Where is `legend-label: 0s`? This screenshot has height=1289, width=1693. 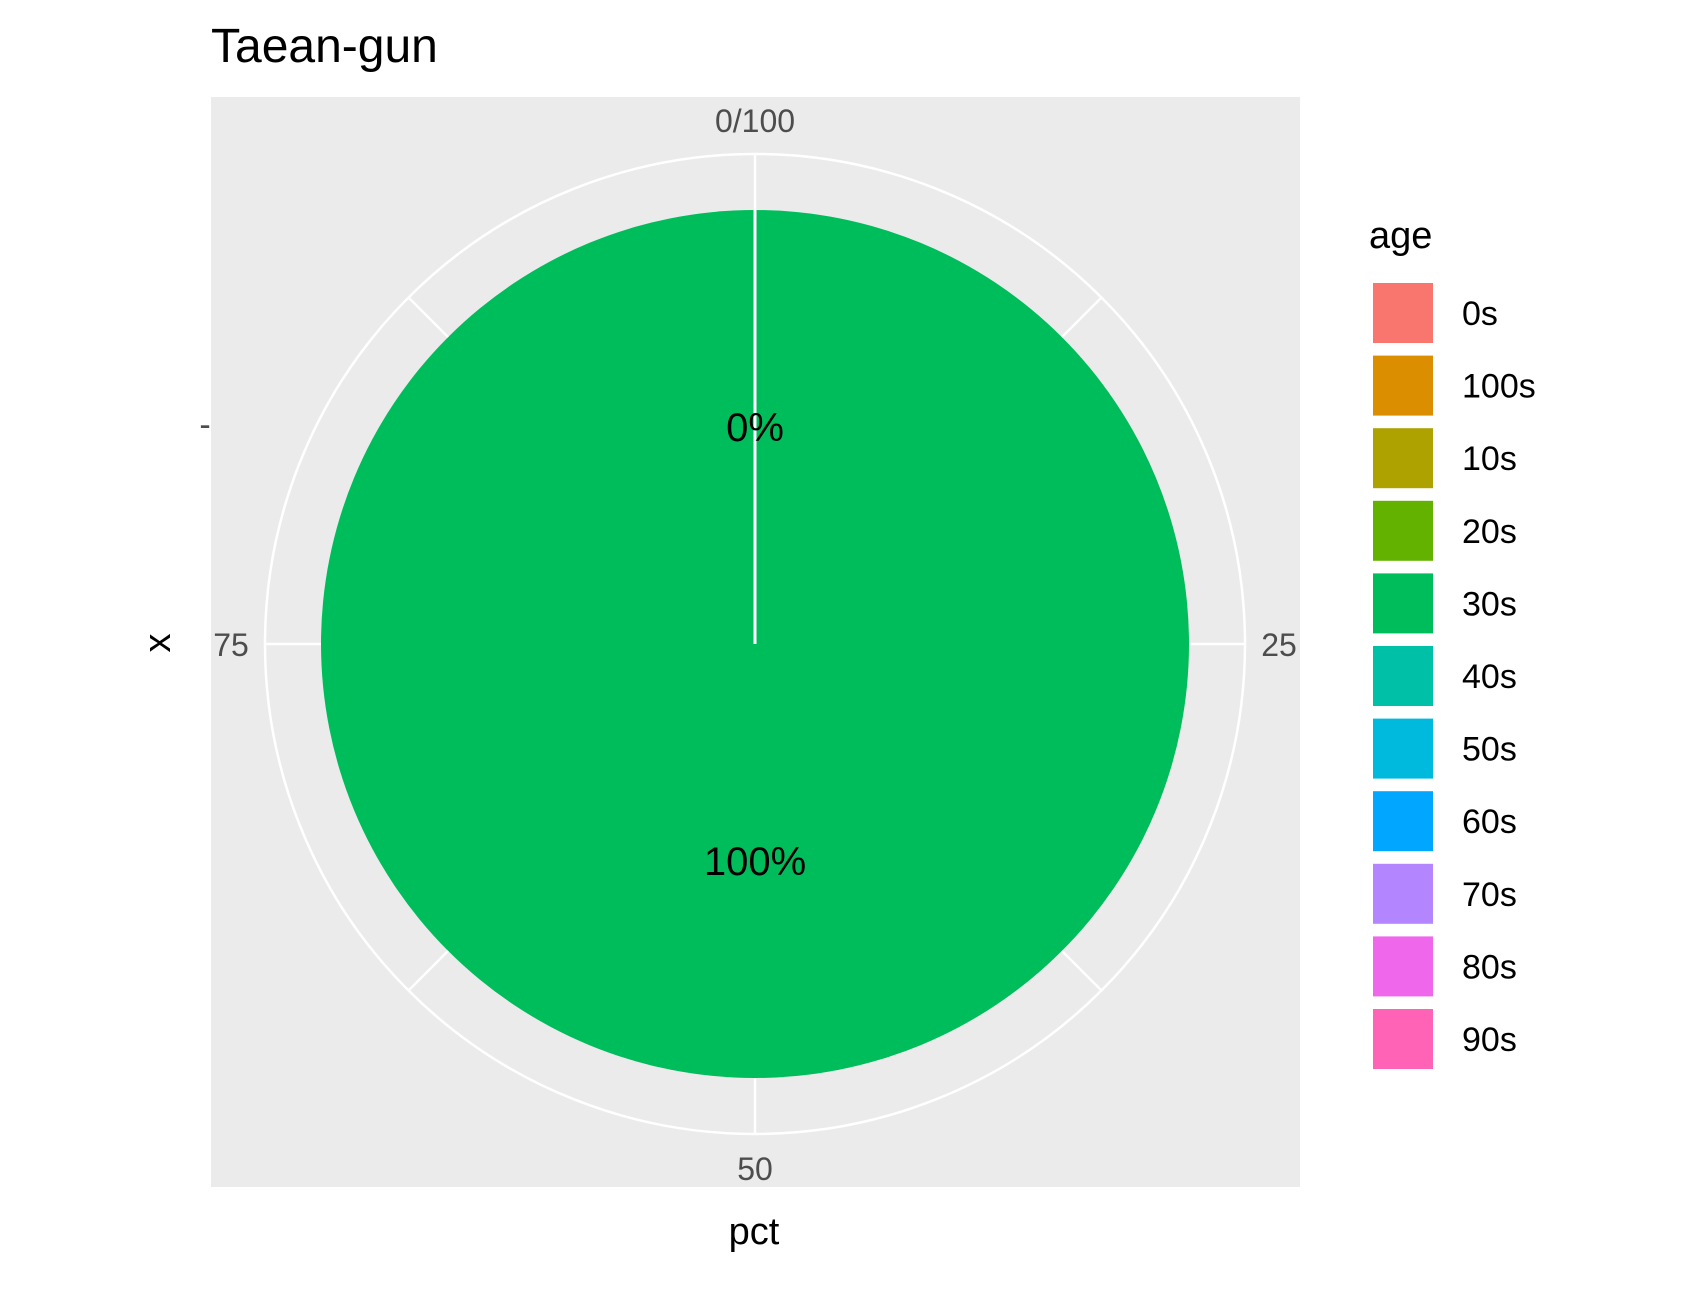
legend-label: 0s is located at coordinates (1480, 314).